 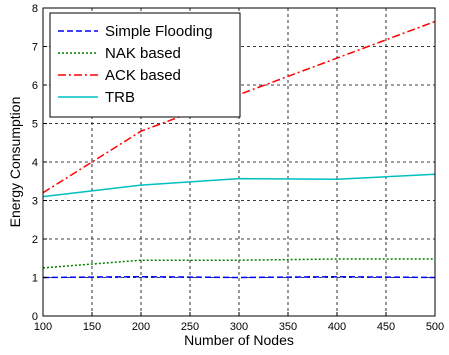 I want to click on x-tick-label: 500, so click(x=435, y=327).